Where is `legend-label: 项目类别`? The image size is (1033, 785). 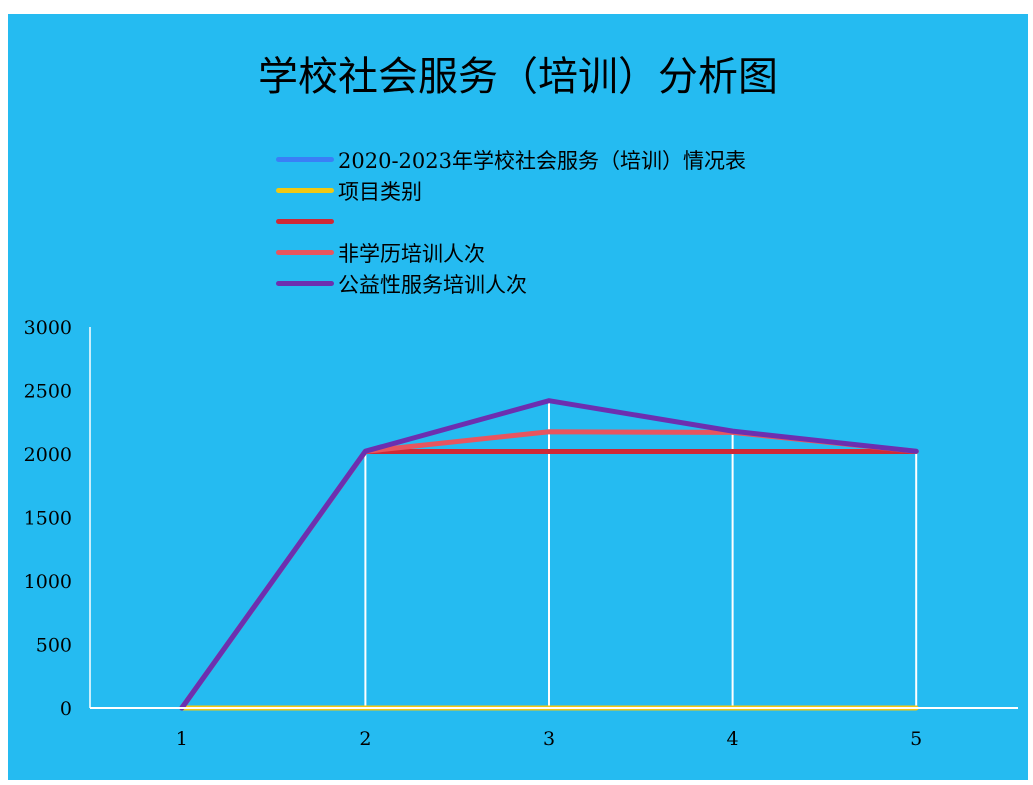 legend-label: 项目类别 is located at coordinates (380, 191).